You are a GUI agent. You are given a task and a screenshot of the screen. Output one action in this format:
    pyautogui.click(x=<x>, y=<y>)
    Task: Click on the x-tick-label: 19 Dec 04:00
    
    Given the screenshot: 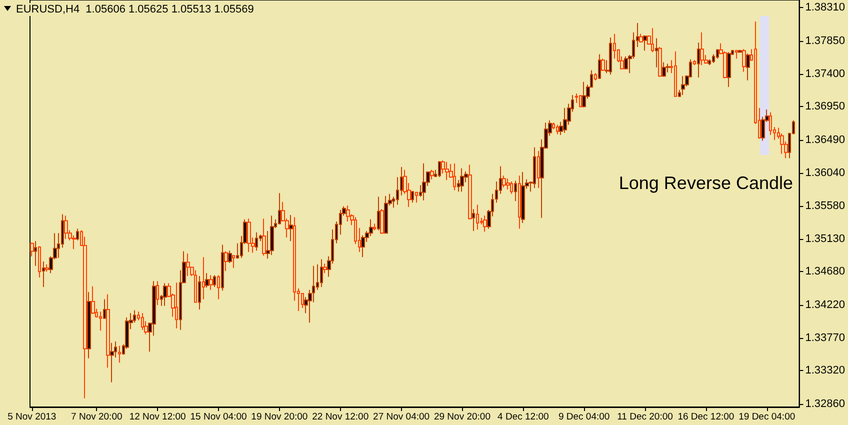 What is the action you would take?
    pyautogui.click(x=767, y=417)
    